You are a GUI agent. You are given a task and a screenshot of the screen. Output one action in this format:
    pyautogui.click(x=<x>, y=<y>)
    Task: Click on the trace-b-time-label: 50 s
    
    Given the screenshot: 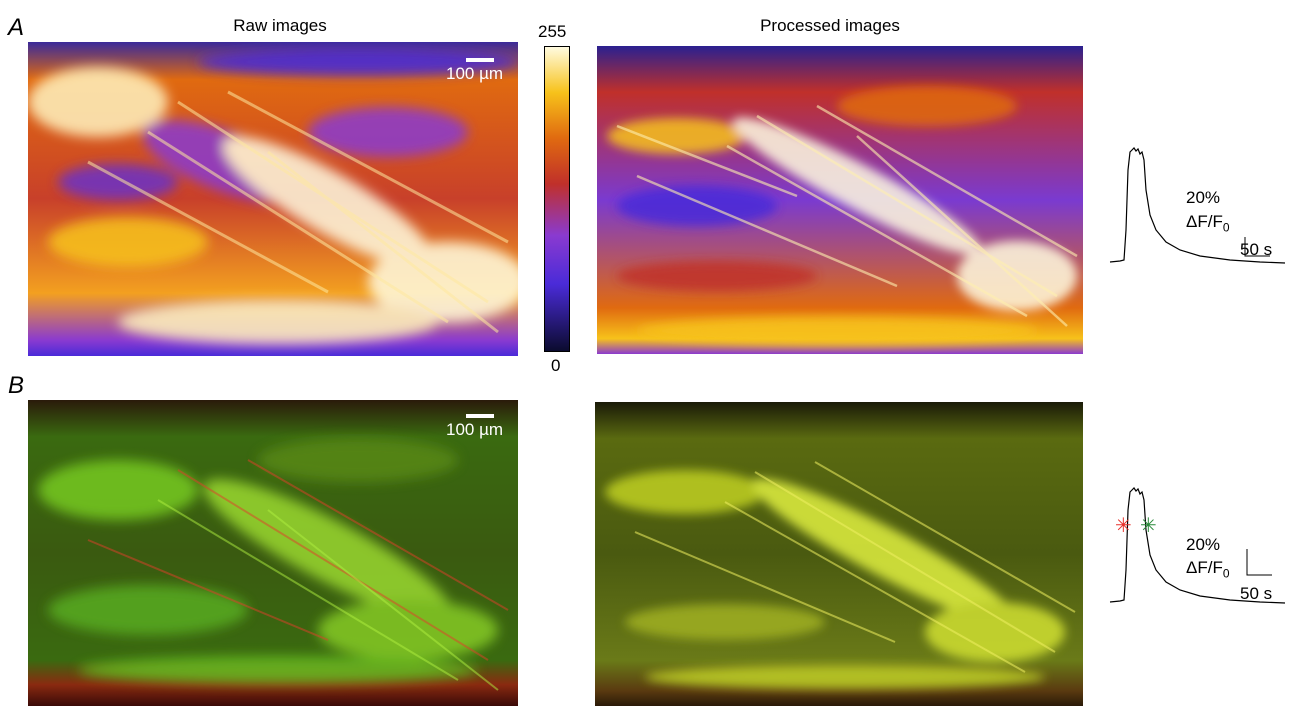 What is the action you would take?
    pyautogui.click(x=1256, y=593)
    